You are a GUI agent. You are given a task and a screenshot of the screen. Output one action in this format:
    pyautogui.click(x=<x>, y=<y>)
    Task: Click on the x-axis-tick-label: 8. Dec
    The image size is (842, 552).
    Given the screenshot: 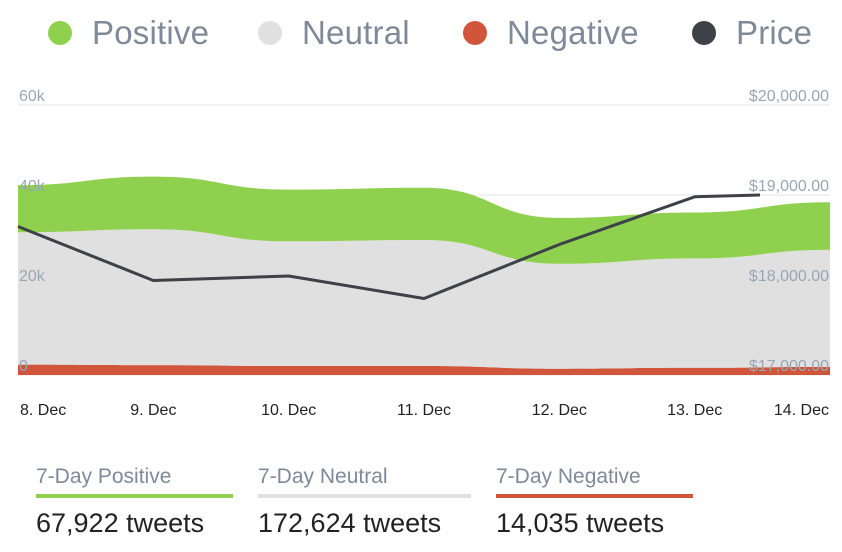 What is the action you would take?
    pyautogui.click(x=43, y=410)
    